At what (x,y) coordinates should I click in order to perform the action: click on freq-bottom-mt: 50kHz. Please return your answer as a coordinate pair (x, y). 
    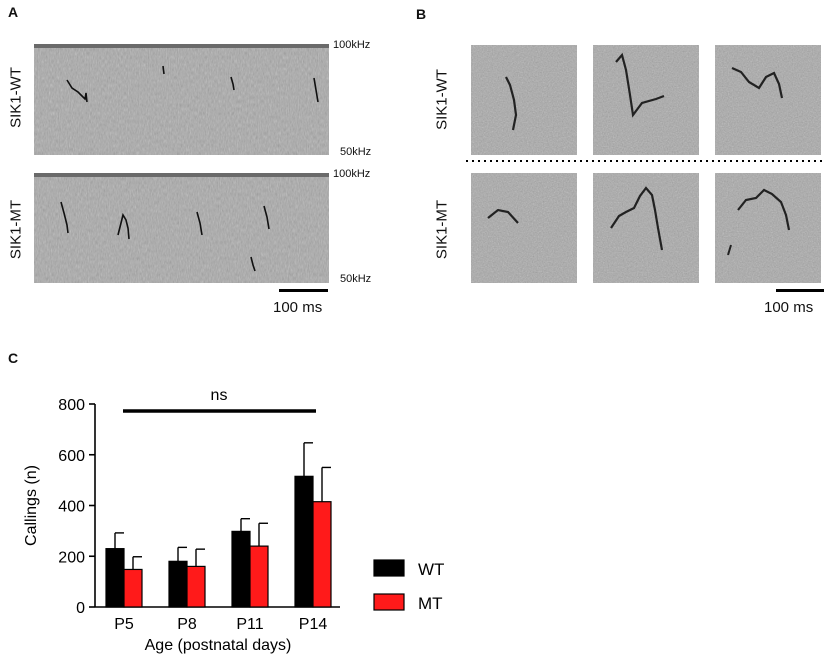
    Looking at the image, I should click on (356, 279).